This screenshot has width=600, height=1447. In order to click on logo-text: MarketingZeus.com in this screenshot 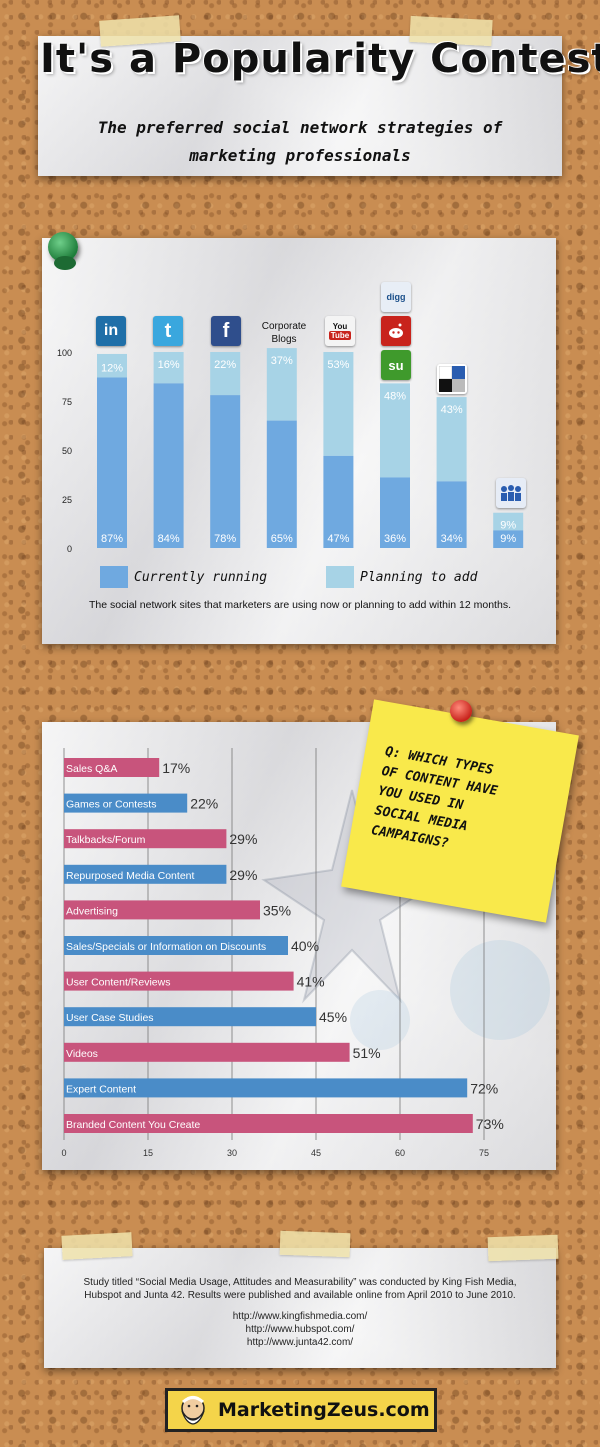, I will do `click(324, 1410)`.